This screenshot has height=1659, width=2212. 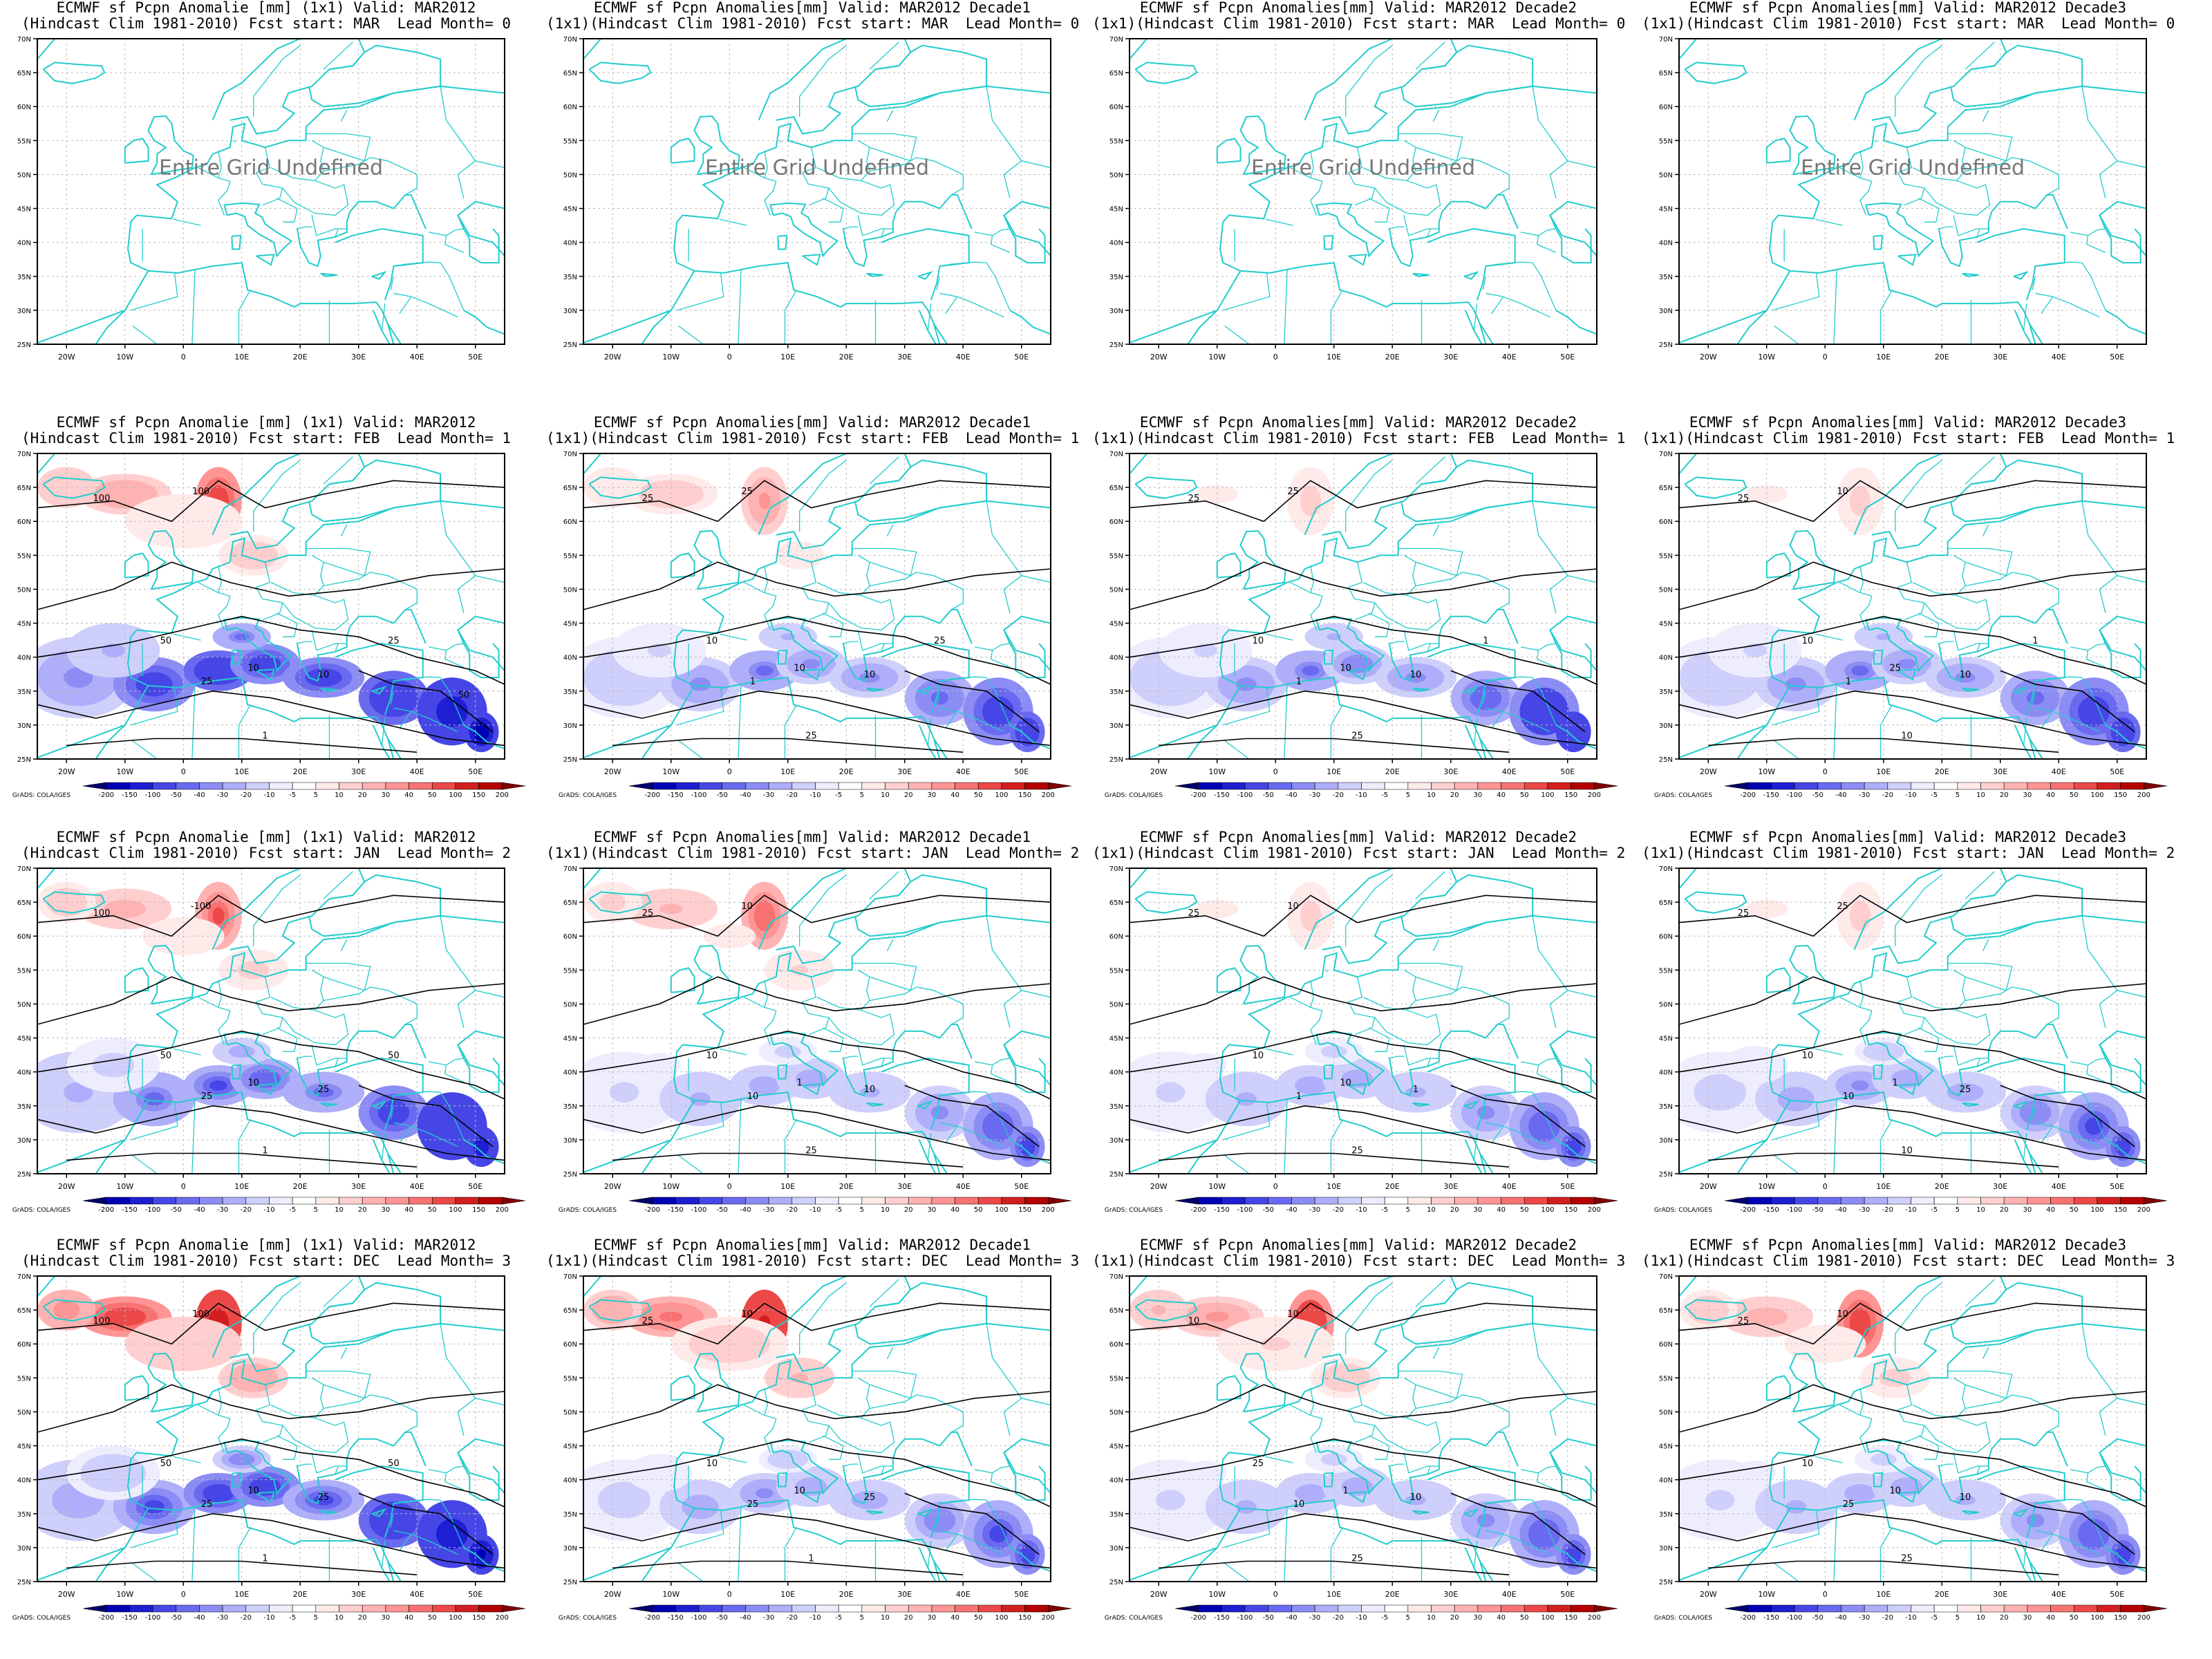 I want to click on colorbar-level-label: 30, so click(x=386, y=1618).